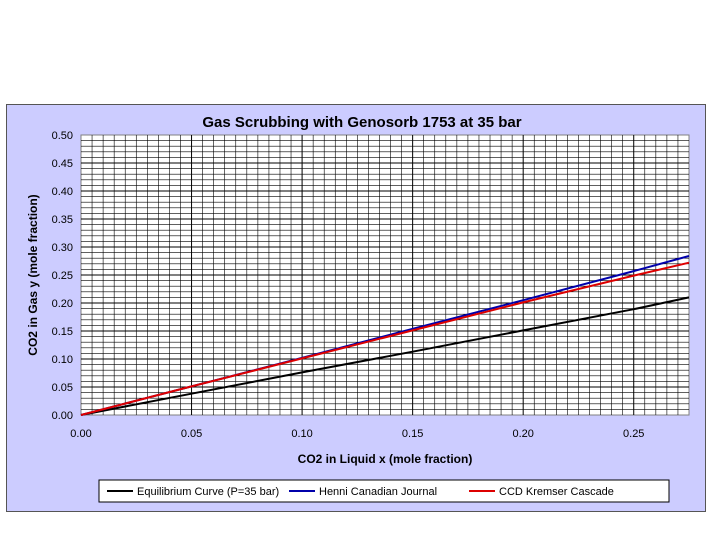  What do you see at coordinates (62, 192) in the screenshot?
I see `y-tick-label: 0.40` at bounding box center [62, 192].